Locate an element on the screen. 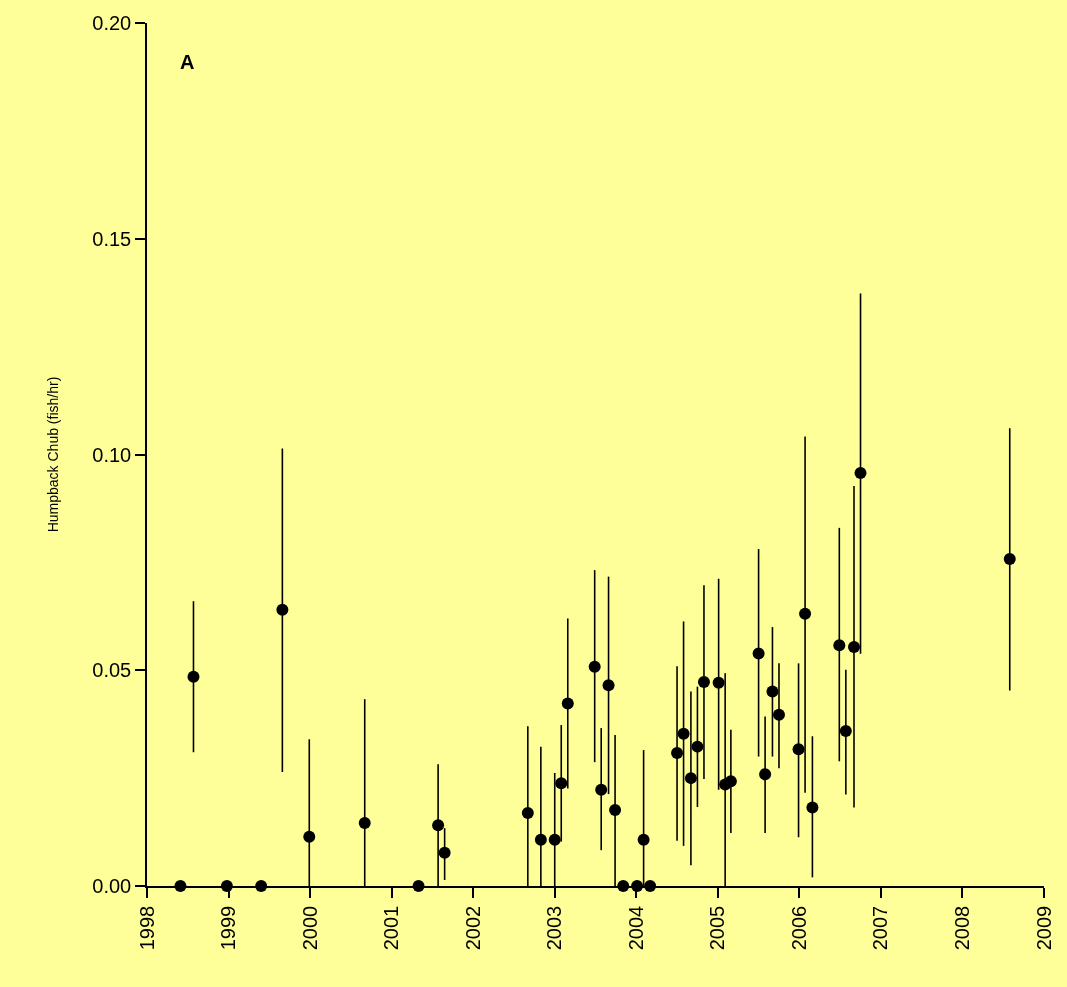 The width and height of the screenshot is (1067, 987). y-tick-label: 0.05 is located at coordinates (112, 670).